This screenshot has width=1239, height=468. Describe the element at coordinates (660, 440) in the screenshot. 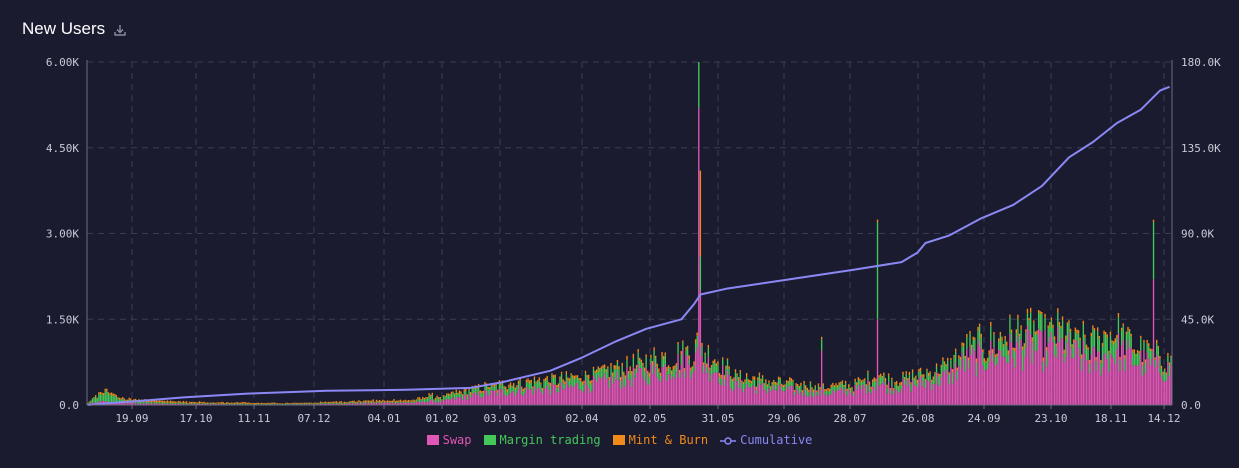

I see `legend-item: Mint & Burn` at that location.